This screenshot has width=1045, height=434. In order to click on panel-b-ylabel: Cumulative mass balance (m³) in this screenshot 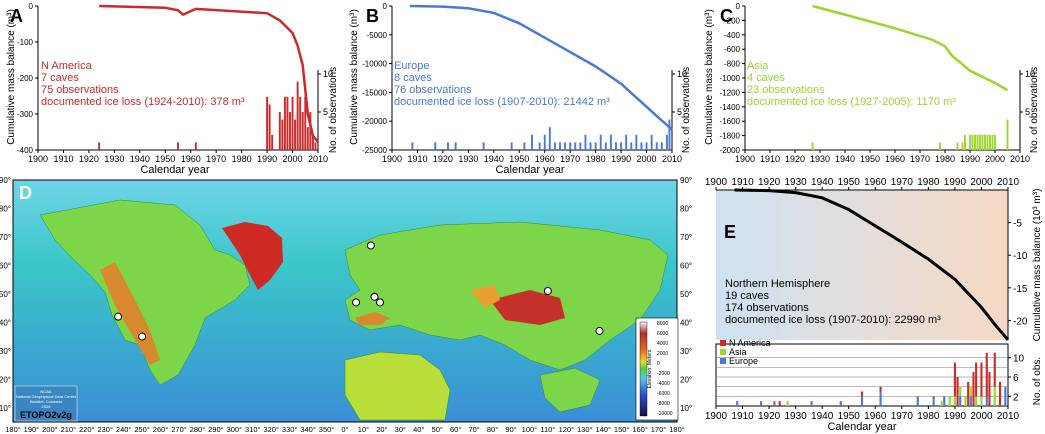, I will do `click(354, 77)`.